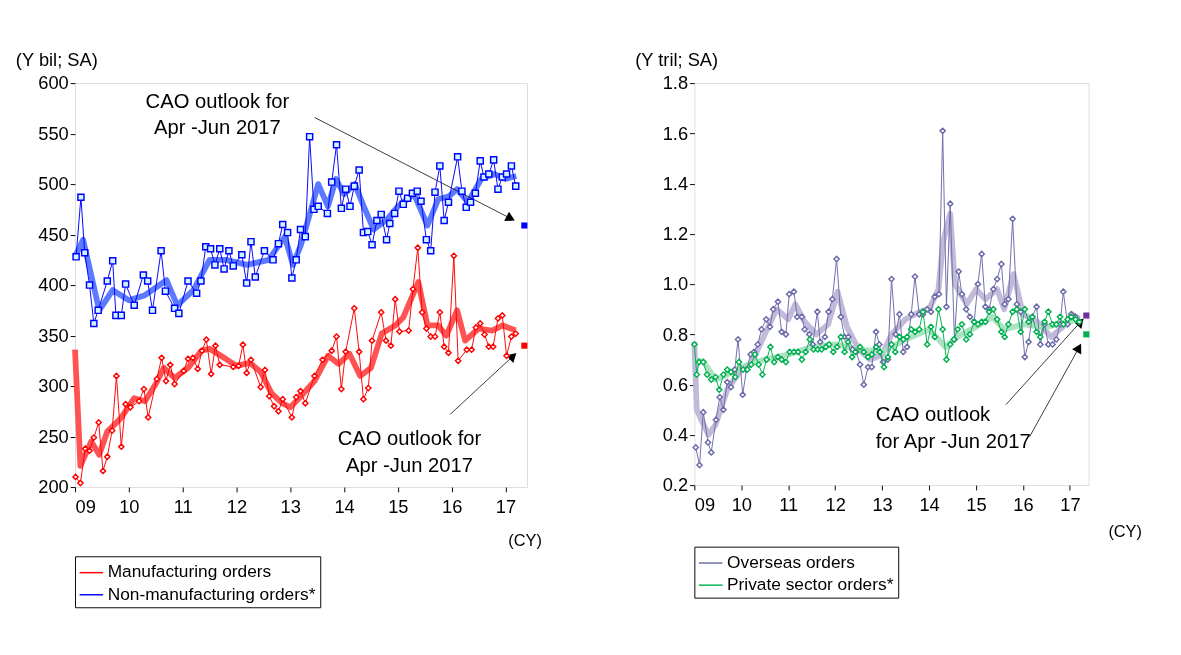 The image size is (1181, 655). Describe the element at coordinates (56, 60) in the screenshot. I see `y-axis-title: (Y bil; SA)` at that location.